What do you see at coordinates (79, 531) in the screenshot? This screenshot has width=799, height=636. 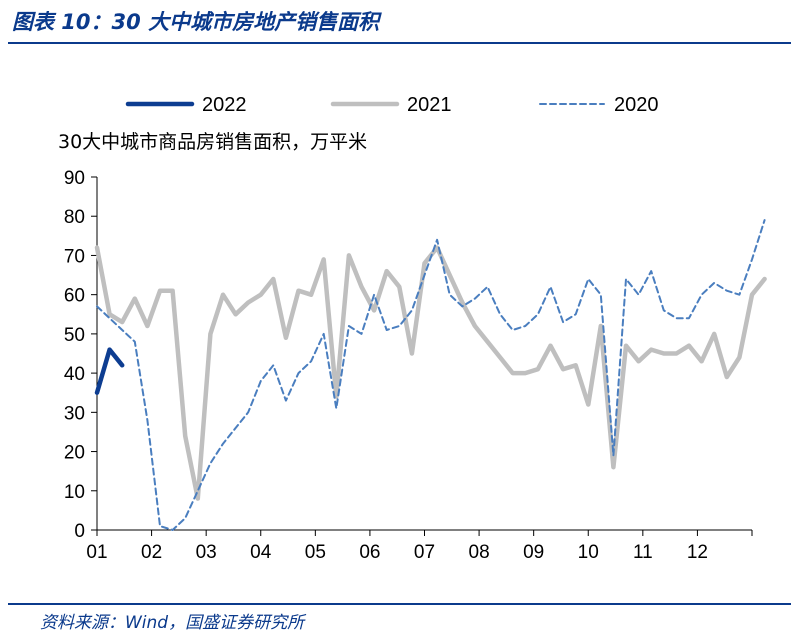 I see `y-tick-label-0: 0` at bounding box center [79, 531].